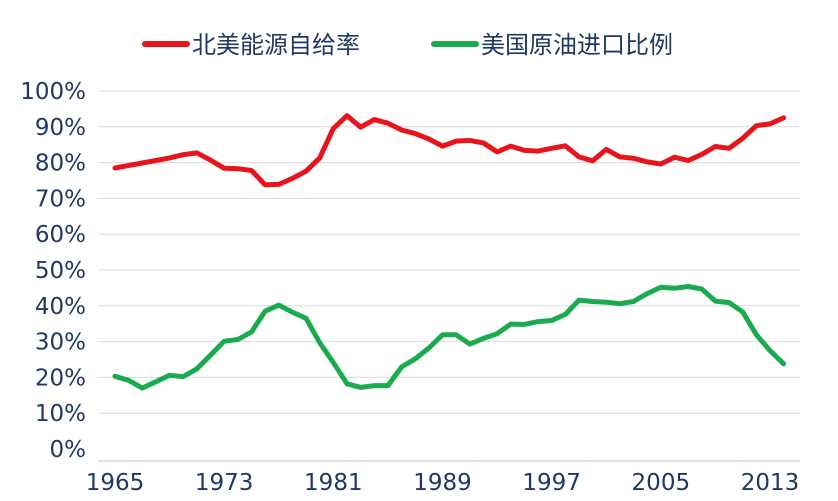 Image resolution: width=838 pixels, height=501 pixels. I want to click on x-axis-tick-labels: 1965 1973 1981 1989 1997 2005 2013, so click(443, 483).